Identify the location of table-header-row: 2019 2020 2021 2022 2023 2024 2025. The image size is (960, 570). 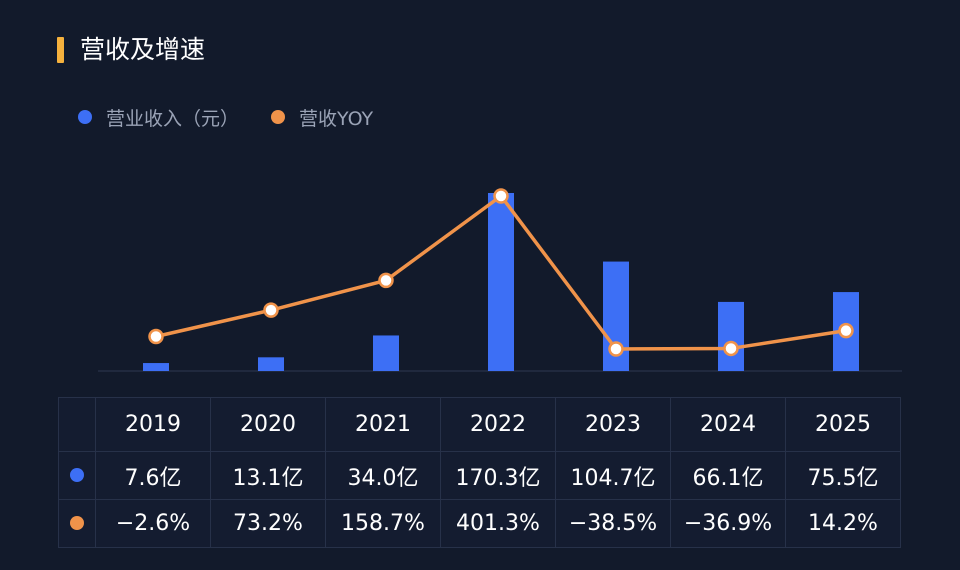
(479, 424).